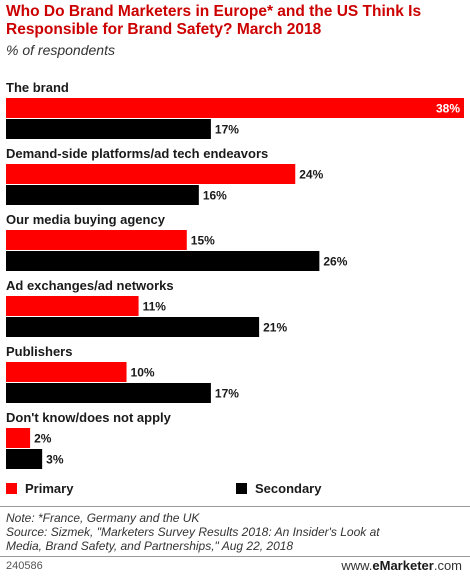  What do you see at coordinates (235, 556) in the screenshot?
I see `footer-divider` at bounding box center [235, 556].